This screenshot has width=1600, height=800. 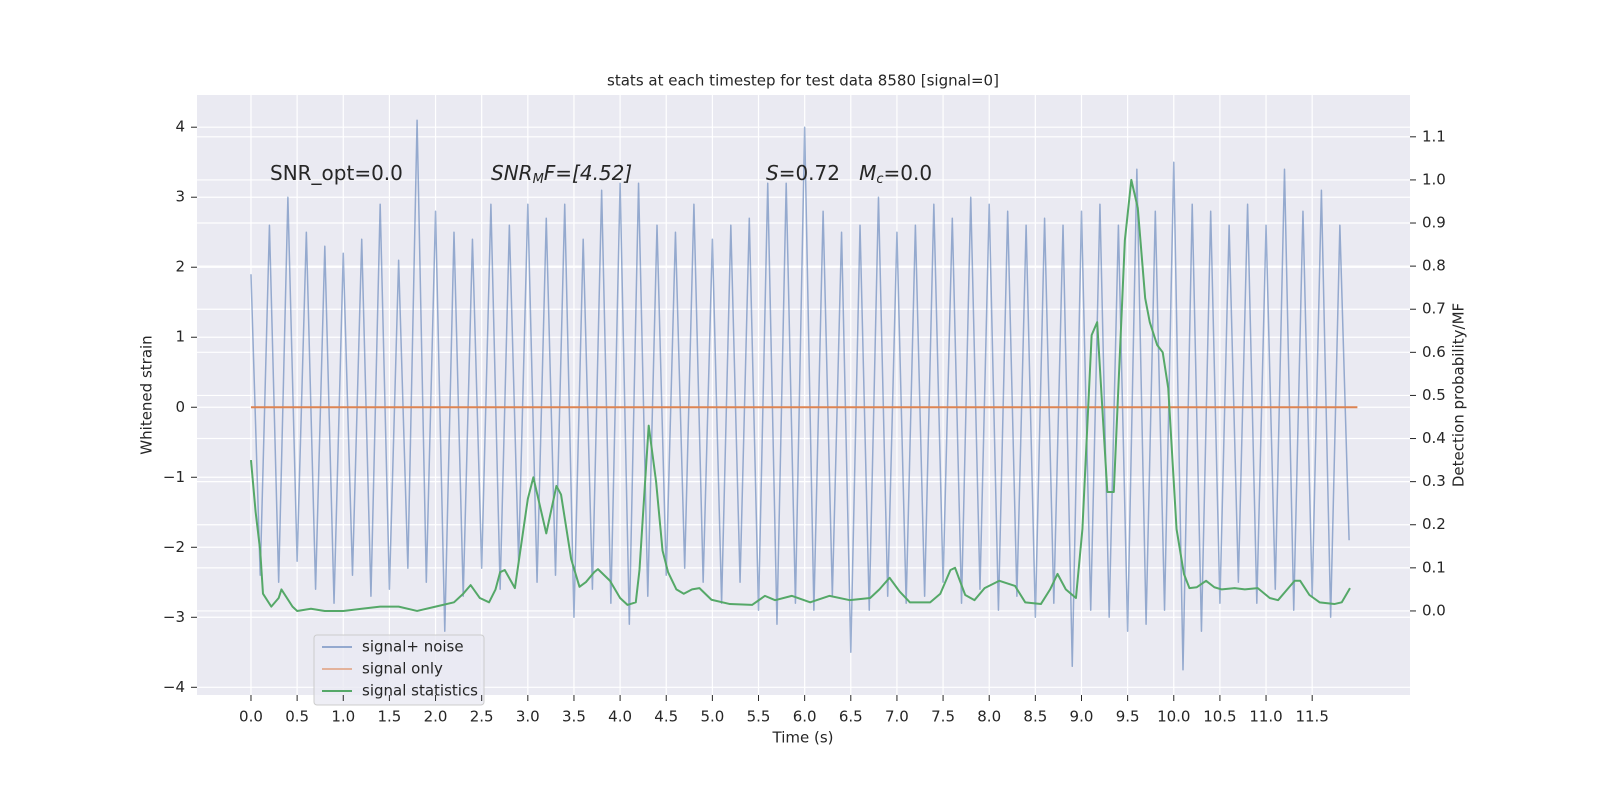 I want to click on x-tick-label: 5.0, so click(x=712, y=717).